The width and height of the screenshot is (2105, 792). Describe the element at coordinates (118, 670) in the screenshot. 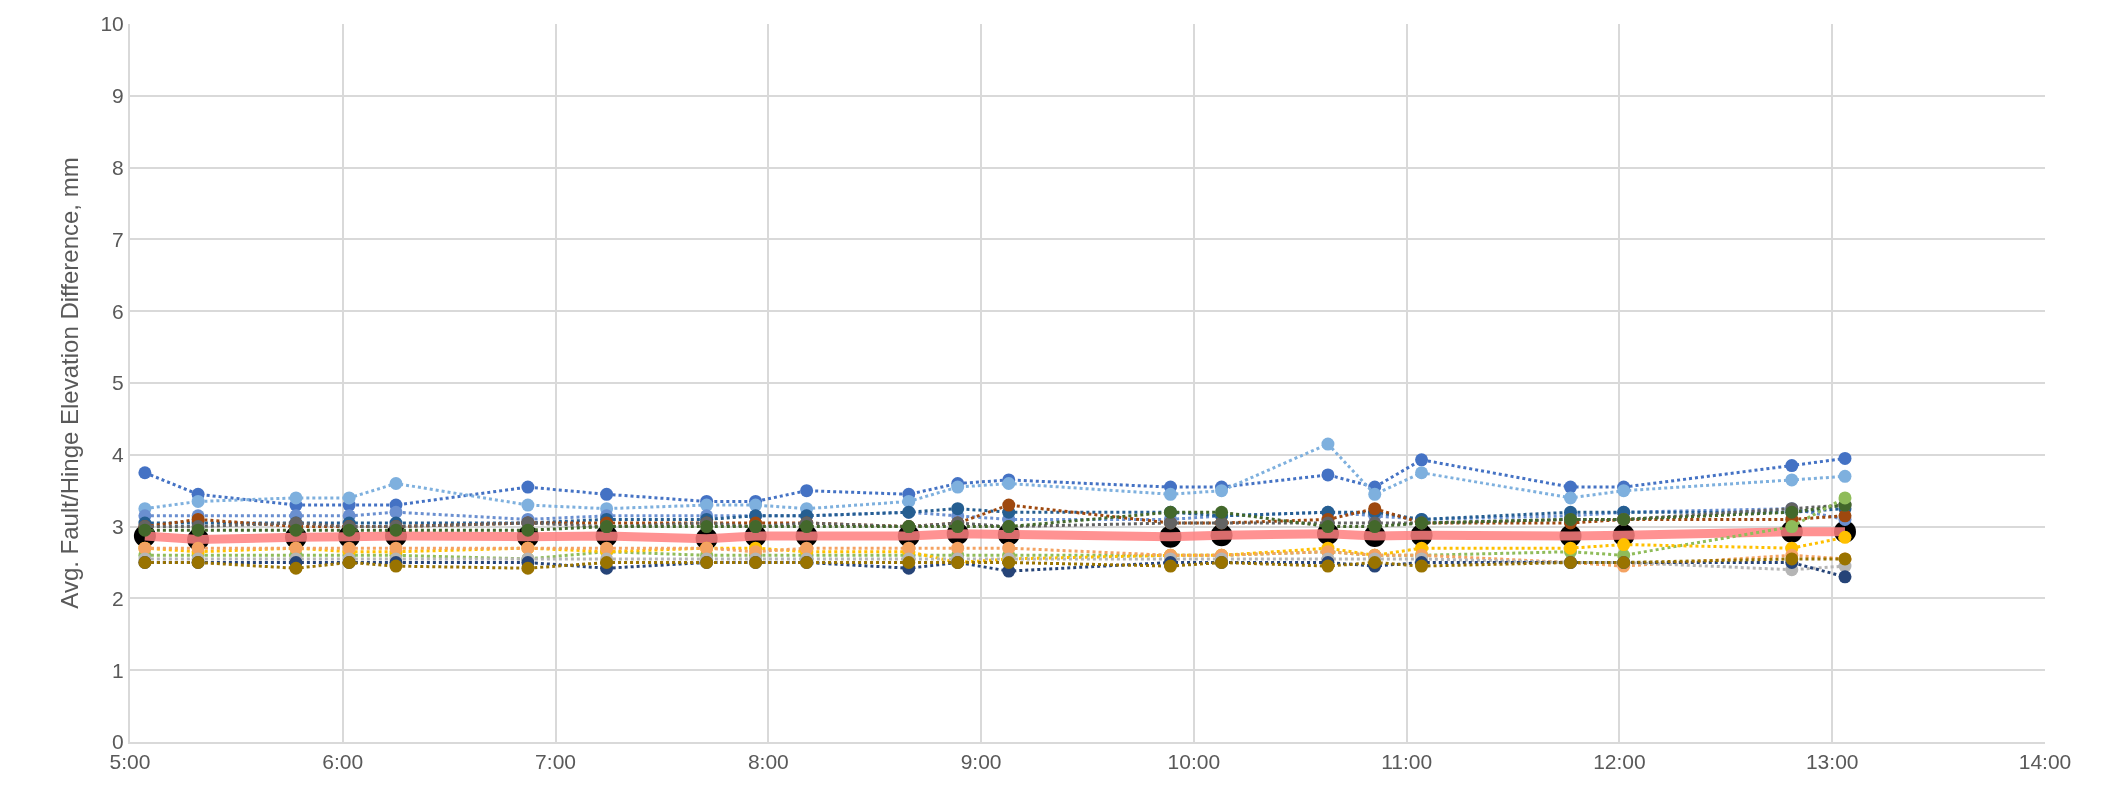

I see `y-tick-label: 1` at that location.